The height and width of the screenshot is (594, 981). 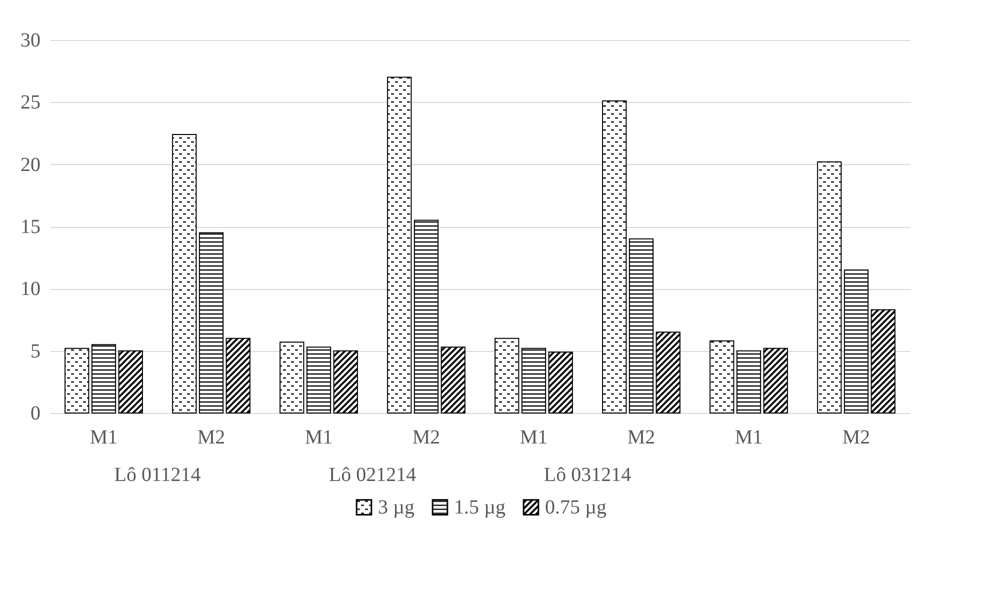 I want to click on y-tick-label: 10, so click(x=30, y=289).